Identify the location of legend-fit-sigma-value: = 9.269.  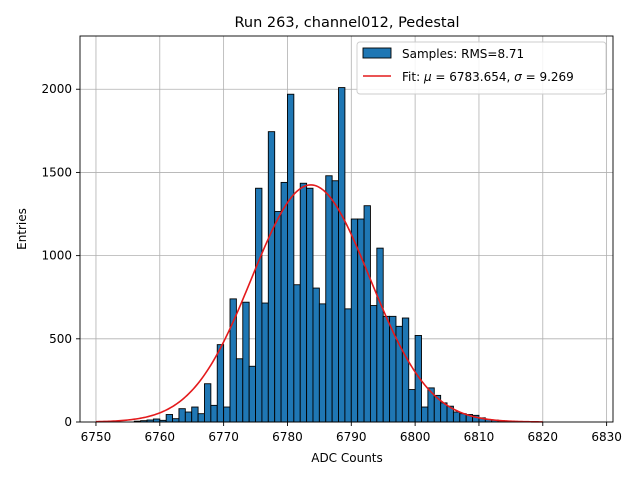
(548, 77).